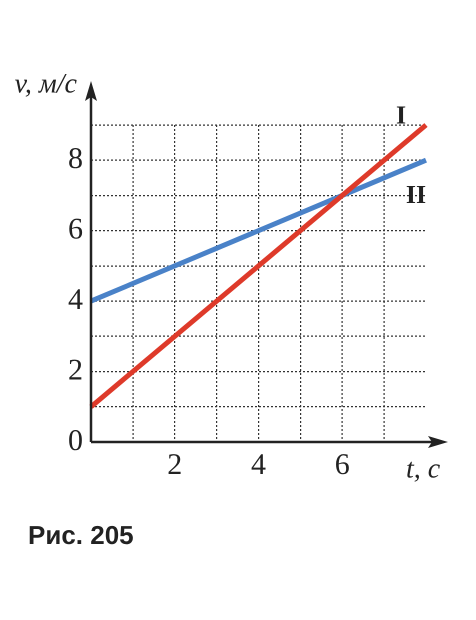 This screenshot has width=476, height=620. What do you see at coordinates (75, 159) in the screenshot?
I see `y-tick-label: 8` at bounding box center [75, 159].